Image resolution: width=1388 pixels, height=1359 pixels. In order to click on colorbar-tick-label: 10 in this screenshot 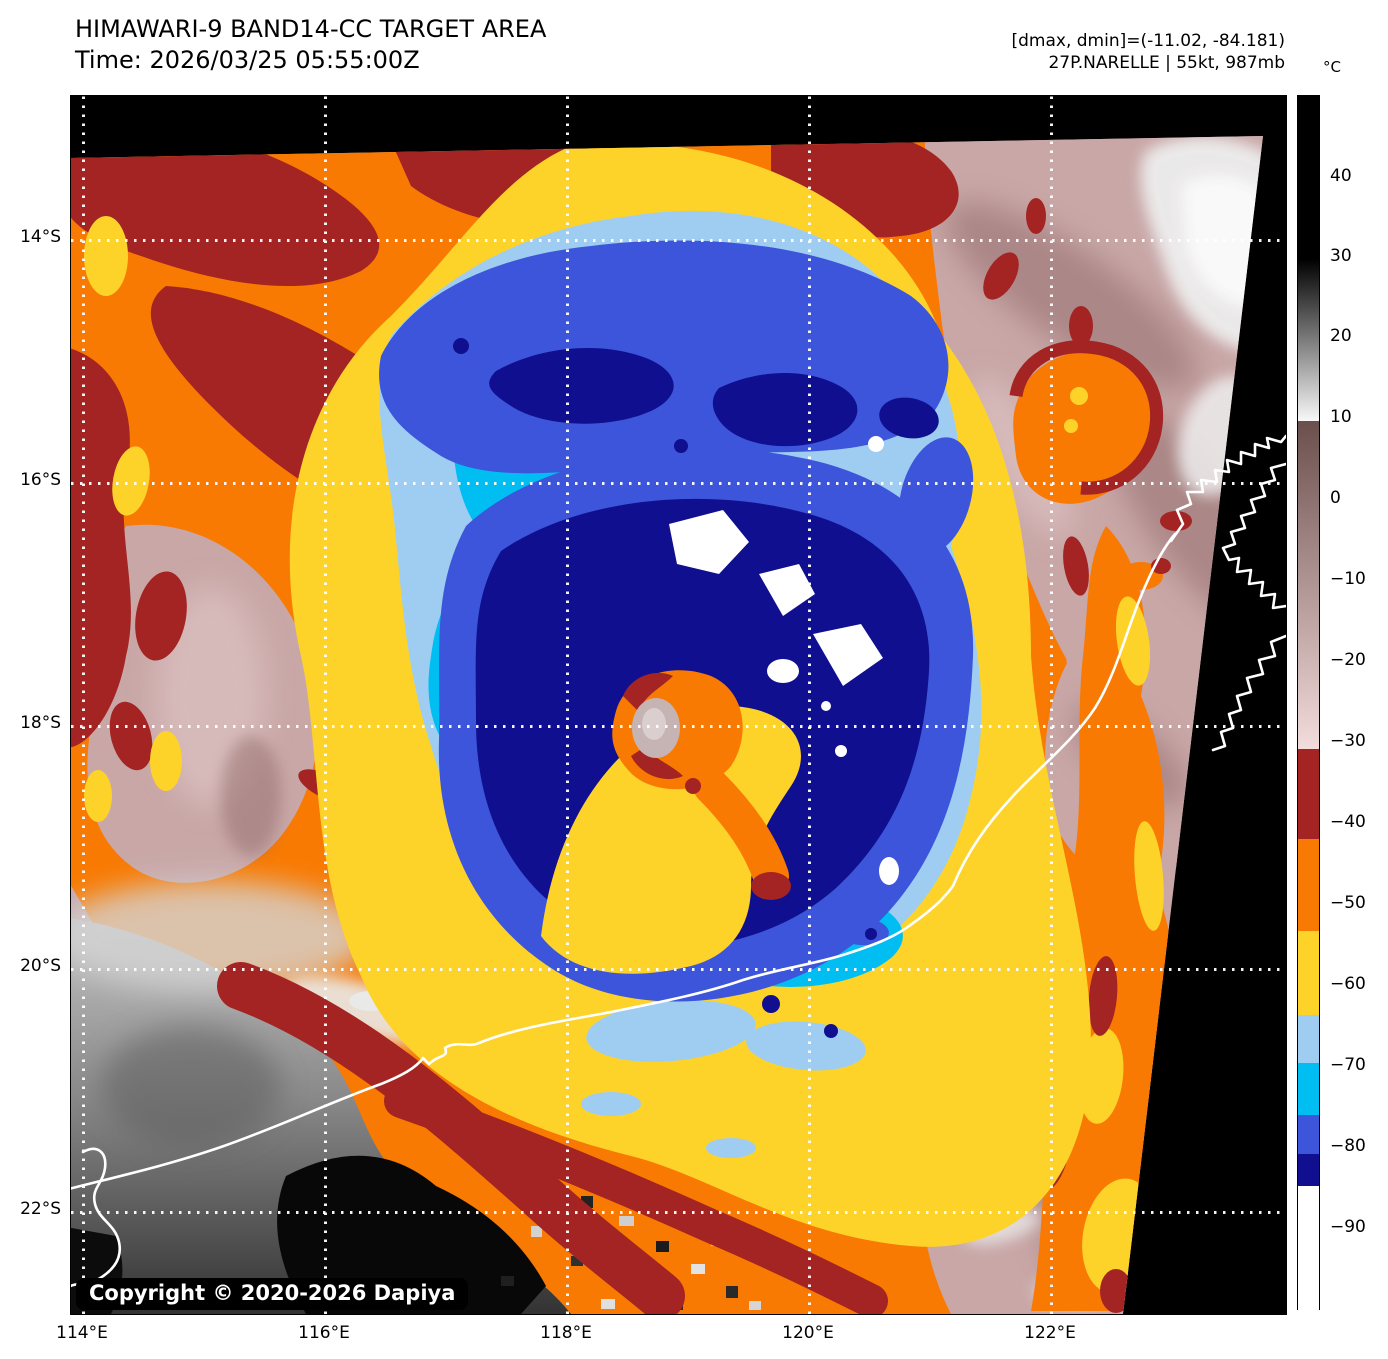, I will do `click(1341, 417)`.